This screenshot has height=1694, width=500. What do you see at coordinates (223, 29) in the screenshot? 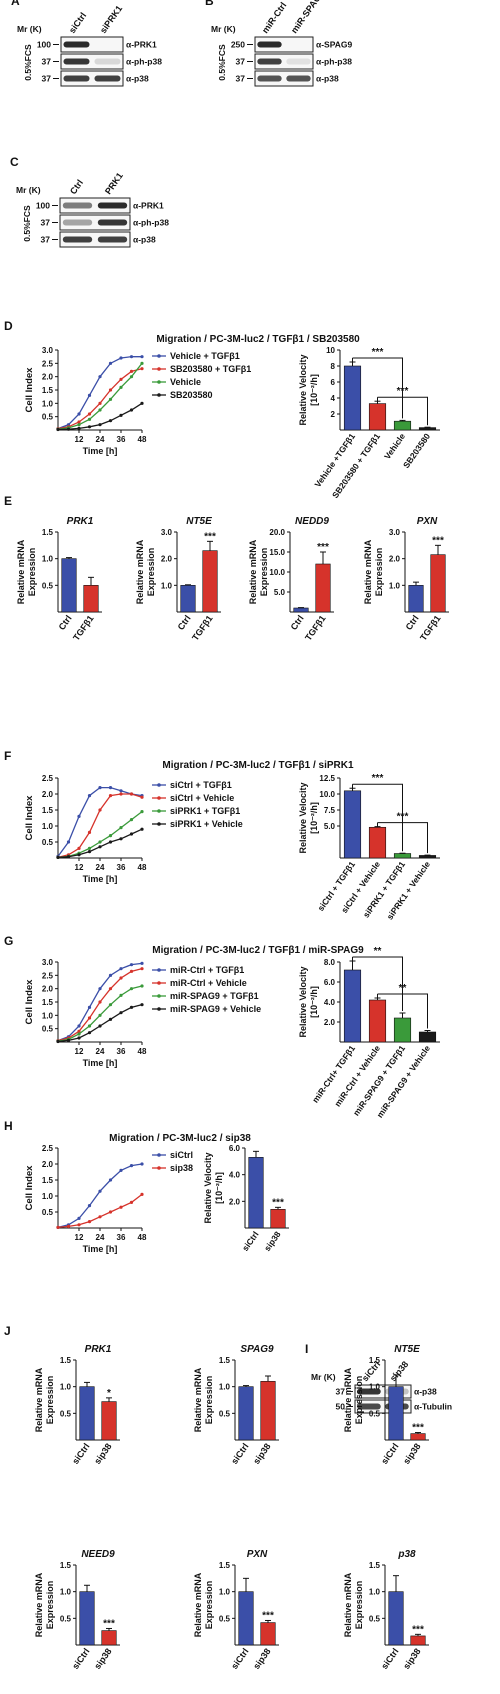
I see `mr-label: Mr (K)` at bounding box center [223, 29].